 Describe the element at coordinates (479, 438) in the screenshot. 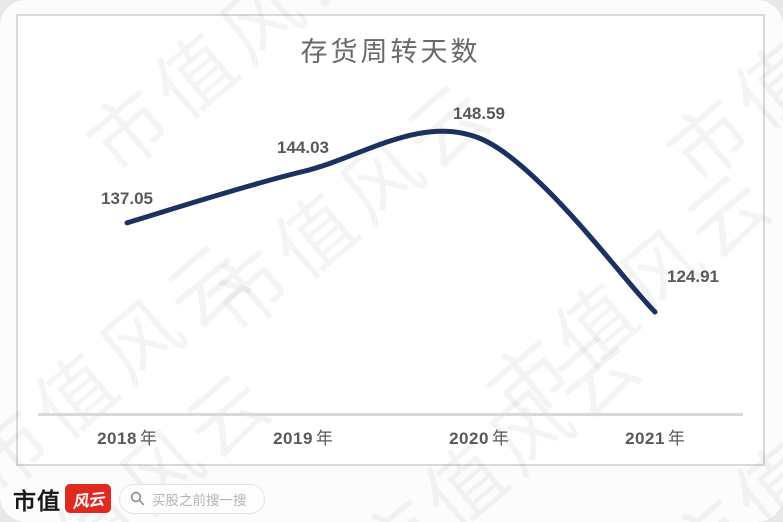

I see `x-axis-label: 2020 年` at that location.